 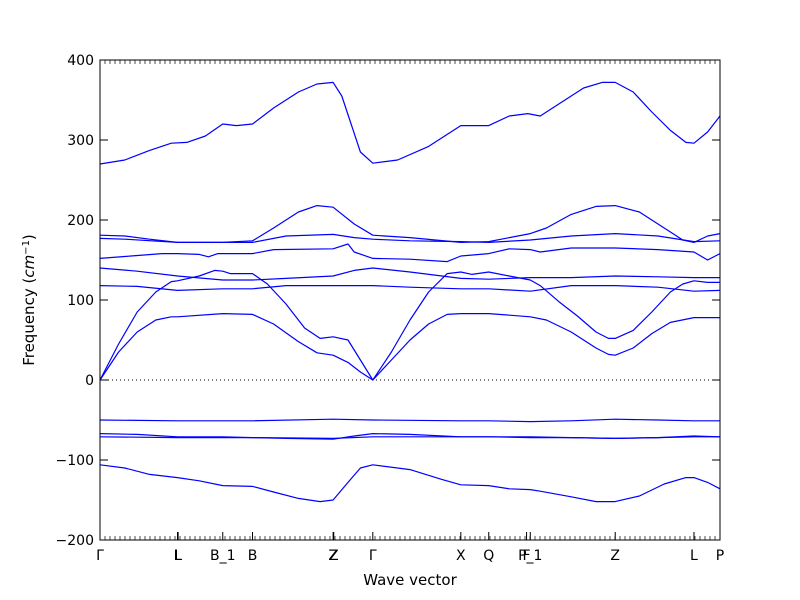 I want to click on y-tick-label: −200, so click(x=75, y=541).